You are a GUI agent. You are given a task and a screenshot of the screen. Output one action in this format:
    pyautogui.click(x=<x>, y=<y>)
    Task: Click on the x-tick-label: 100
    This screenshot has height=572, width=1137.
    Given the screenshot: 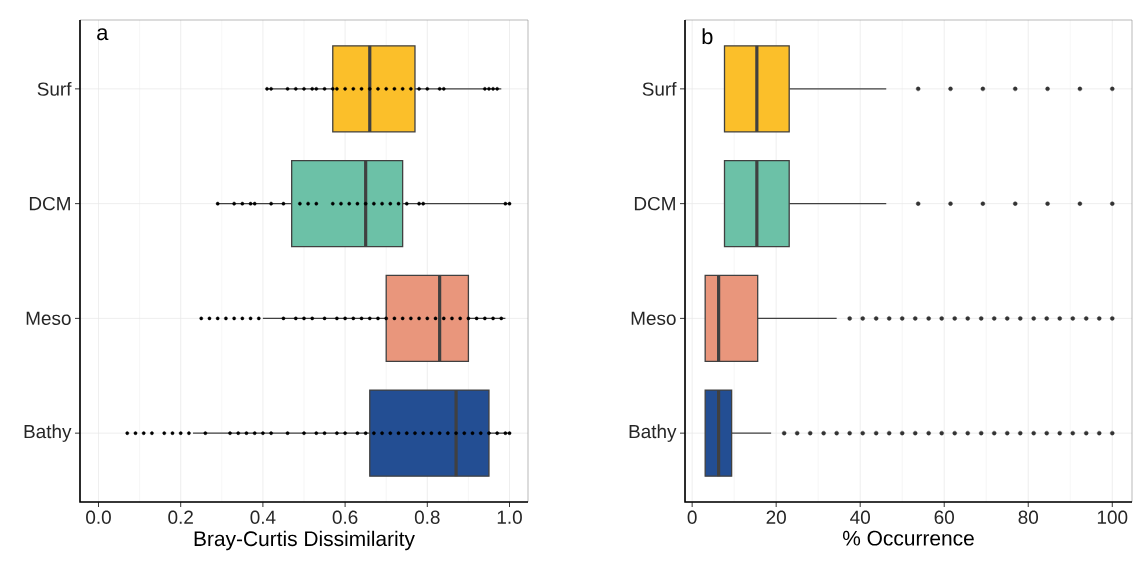 What is the action you would take?
    pyautogui.click(x=1112, y=517)
    